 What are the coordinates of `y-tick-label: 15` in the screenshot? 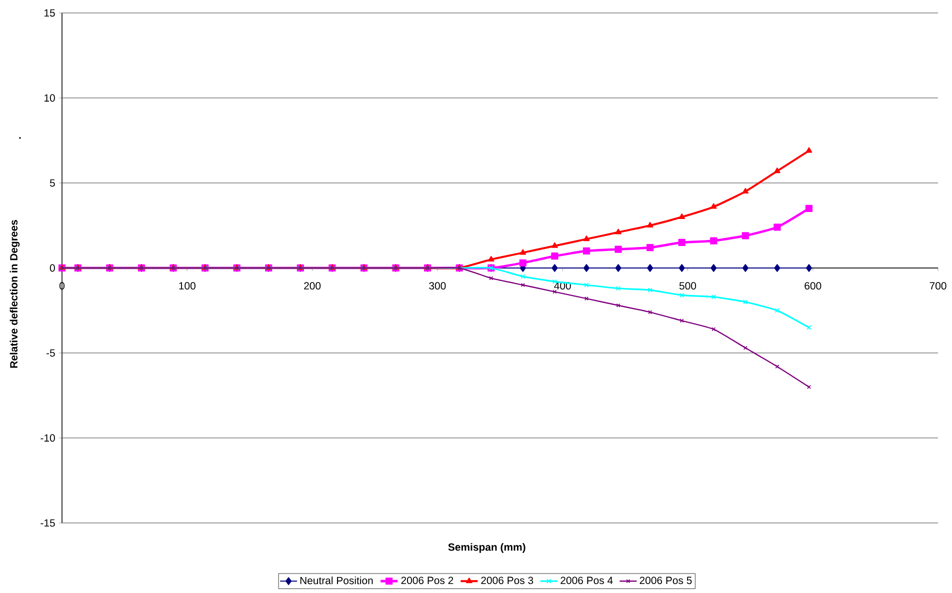 It's located at (49, 13).